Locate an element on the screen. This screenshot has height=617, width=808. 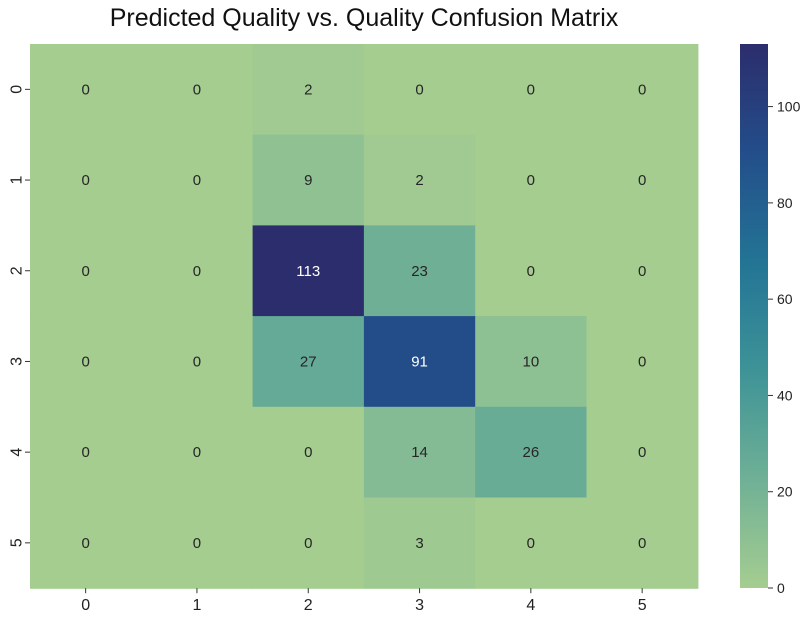
cell-value-label: 27 is located at coordinates (308, 361).